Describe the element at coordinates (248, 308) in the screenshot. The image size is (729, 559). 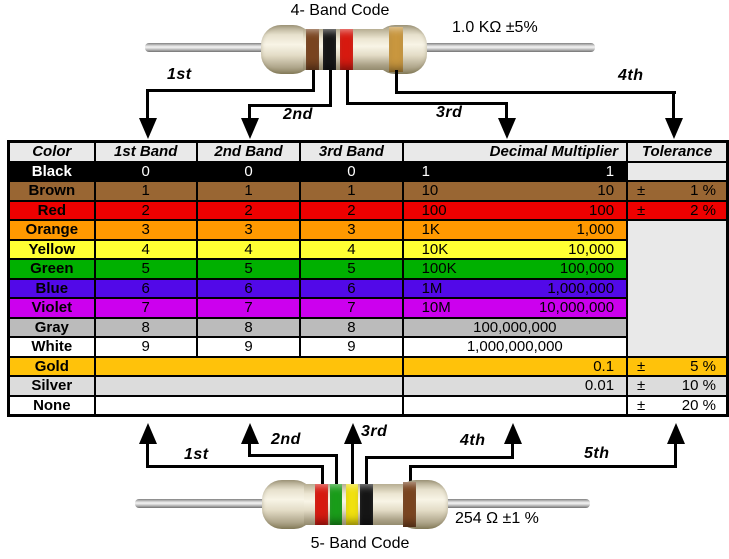
I see `cell-band-2: 7` at that location.